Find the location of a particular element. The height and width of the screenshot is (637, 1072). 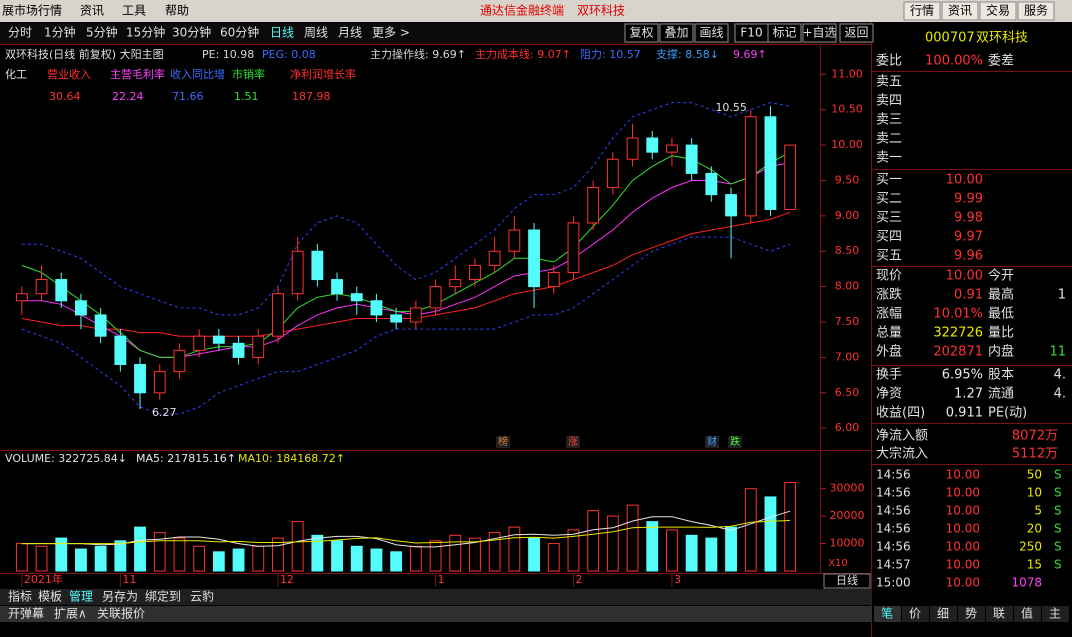

period-tab: 周线 is located at coordinates (316, 33).